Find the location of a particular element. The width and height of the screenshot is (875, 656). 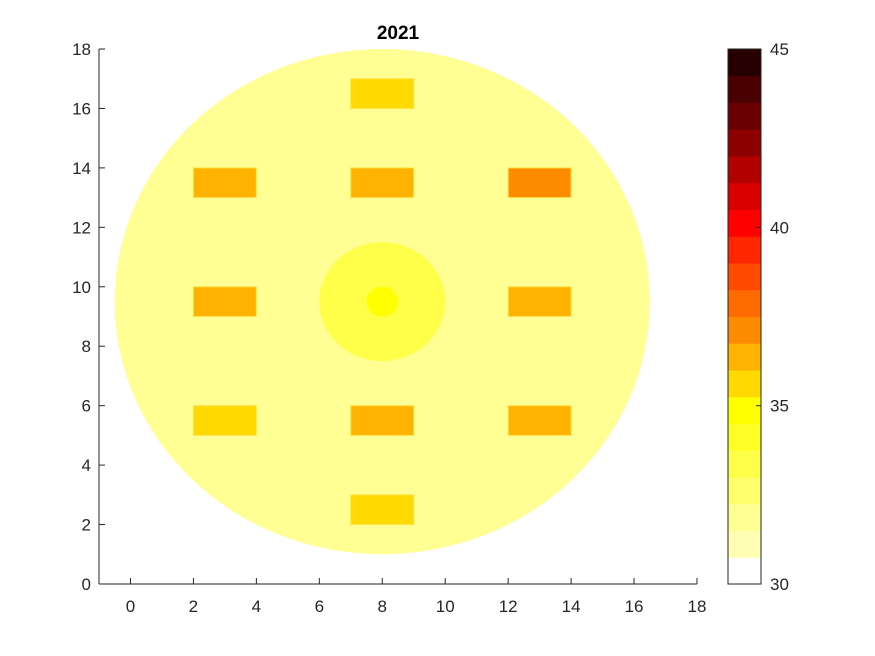

x-tick-label: 0 is located at coordinates (130, 606).